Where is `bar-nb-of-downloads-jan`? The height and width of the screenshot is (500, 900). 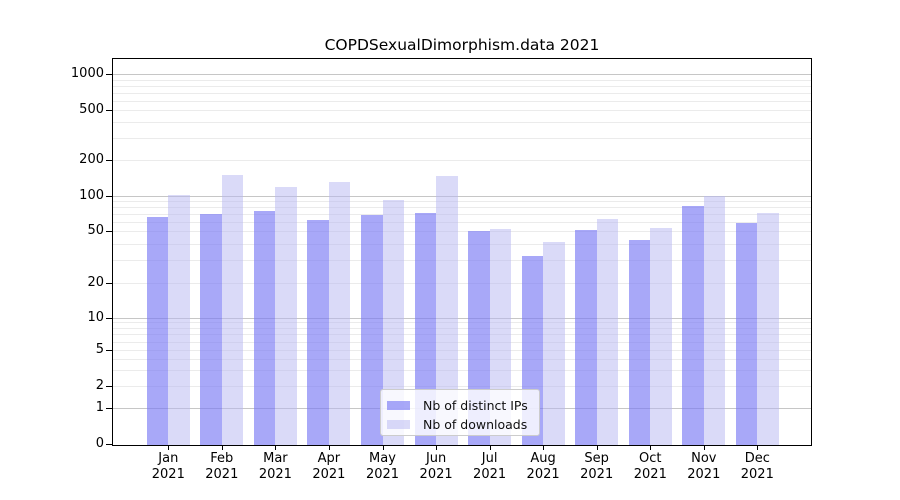
bar-nb-of-downloads-jan is located at coordinates (179, 319).